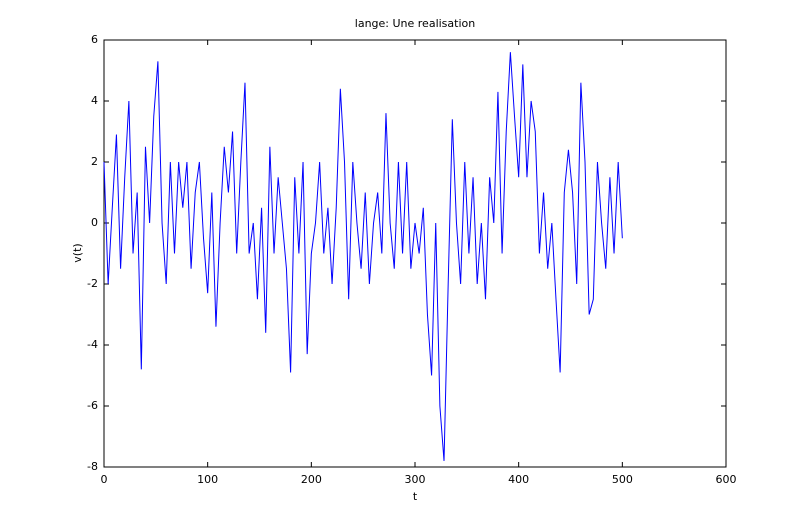  Describe the element at coordinates (92, 344) in the screenshot. I see `y-tick-label: -4` at that location.